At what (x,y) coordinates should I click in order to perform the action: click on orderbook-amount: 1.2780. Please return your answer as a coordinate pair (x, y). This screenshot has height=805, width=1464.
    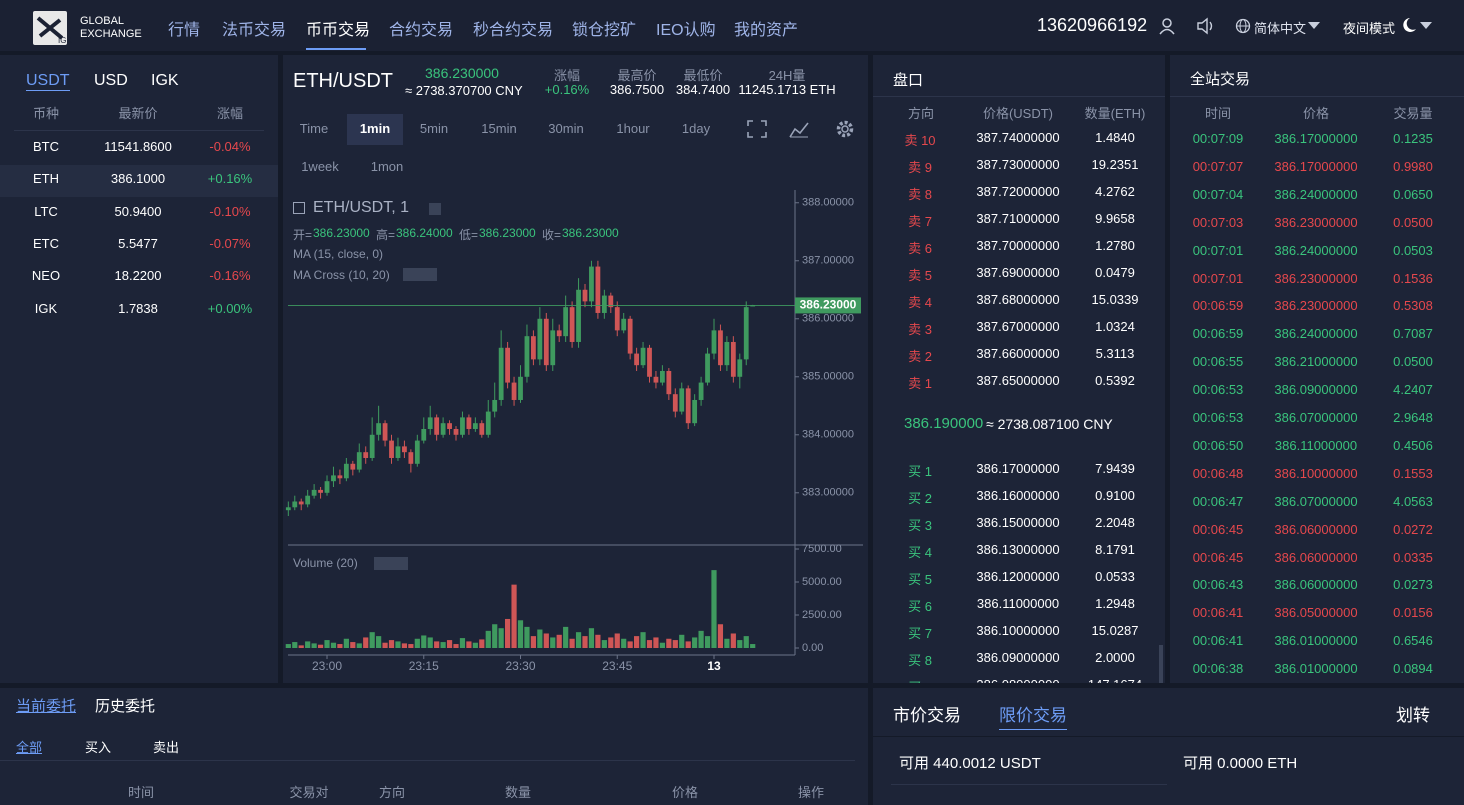
    Looking at the image, I should click on (1115, 245).